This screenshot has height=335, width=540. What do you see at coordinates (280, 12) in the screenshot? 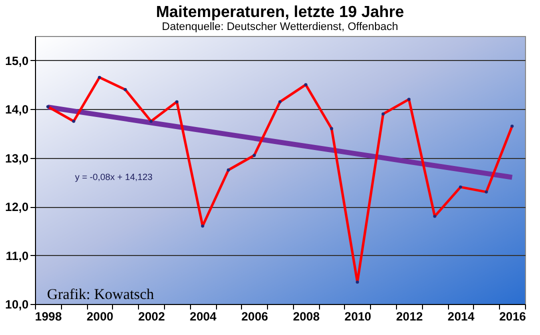
I see `chart-title: Maitemperaturen, letzte 19 Jahre` at bounding box center [280, 12].